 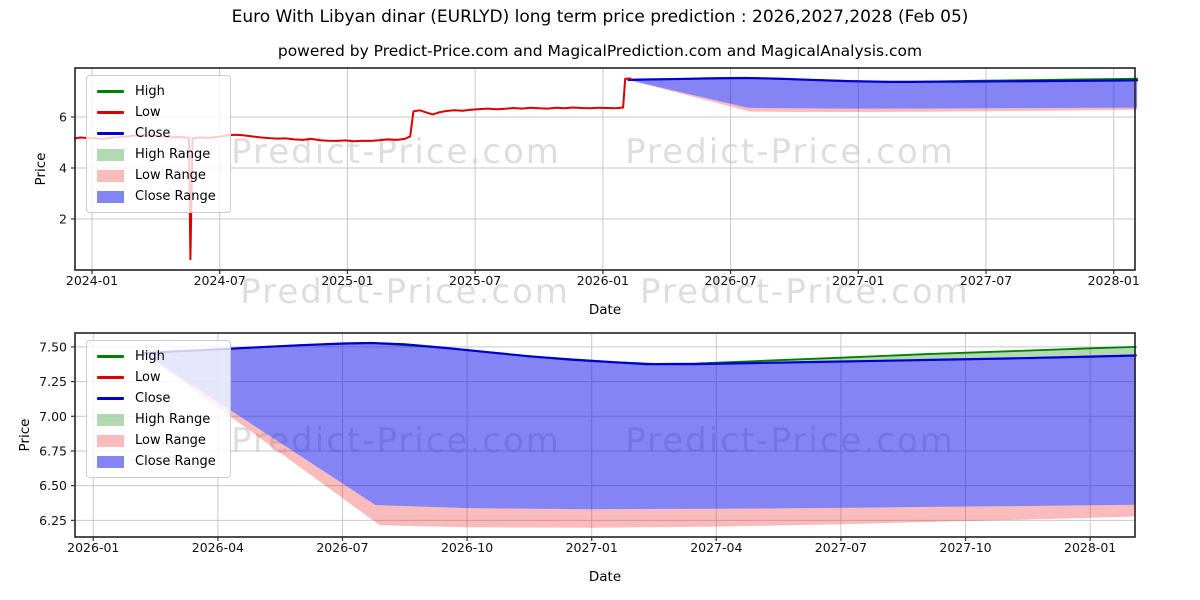 I want to click on x-tick-label: 2027-04, so click(x=716, y=547).